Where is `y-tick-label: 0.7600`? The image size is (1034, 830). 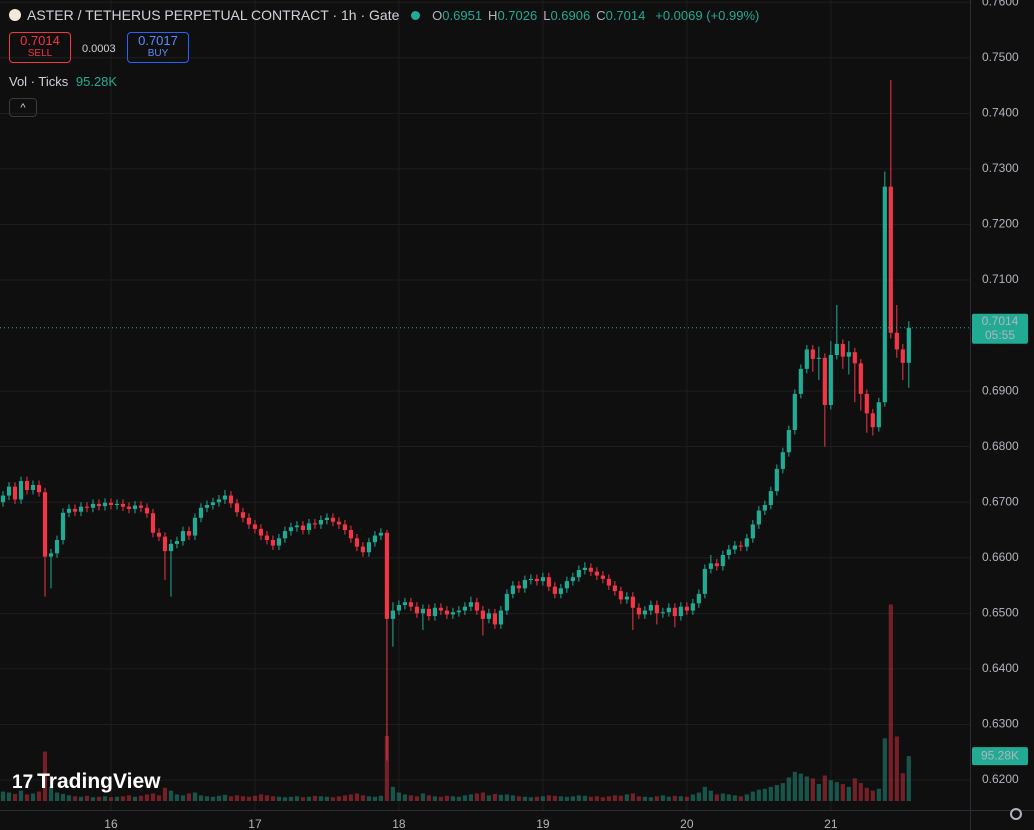 y-tick-label: 0.7600 is located at coordinates (1000, 4).